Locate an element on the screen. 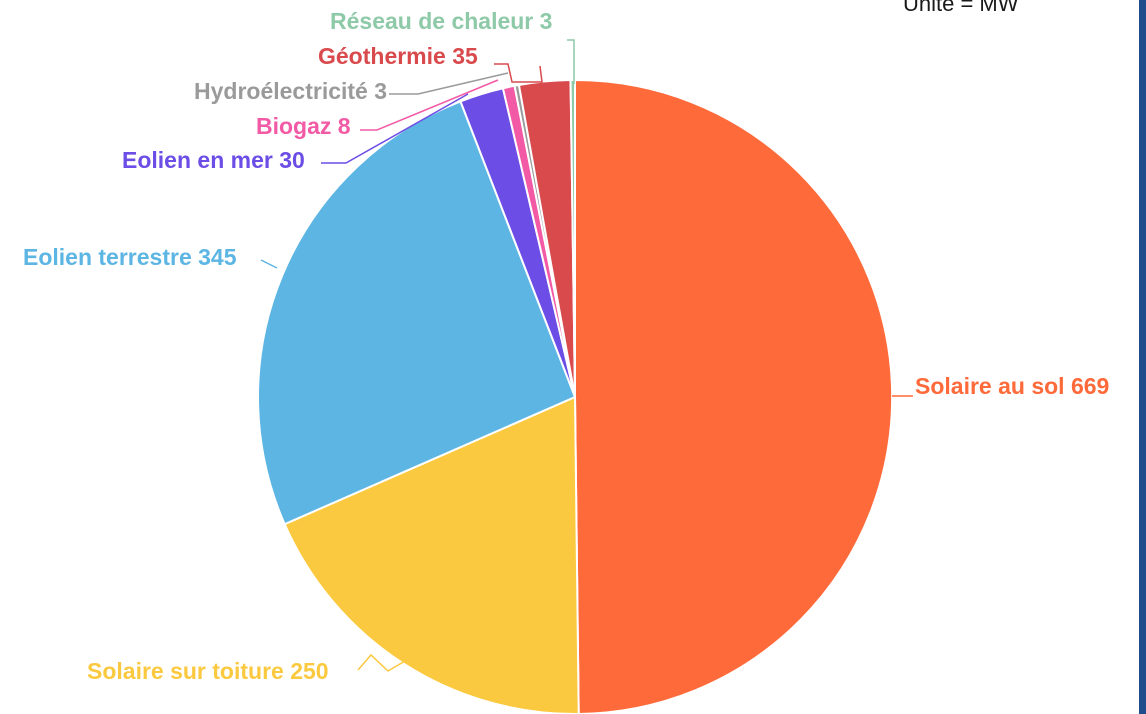  slice-label: Eolien en mer 30 is located at coordinates (213, 160).